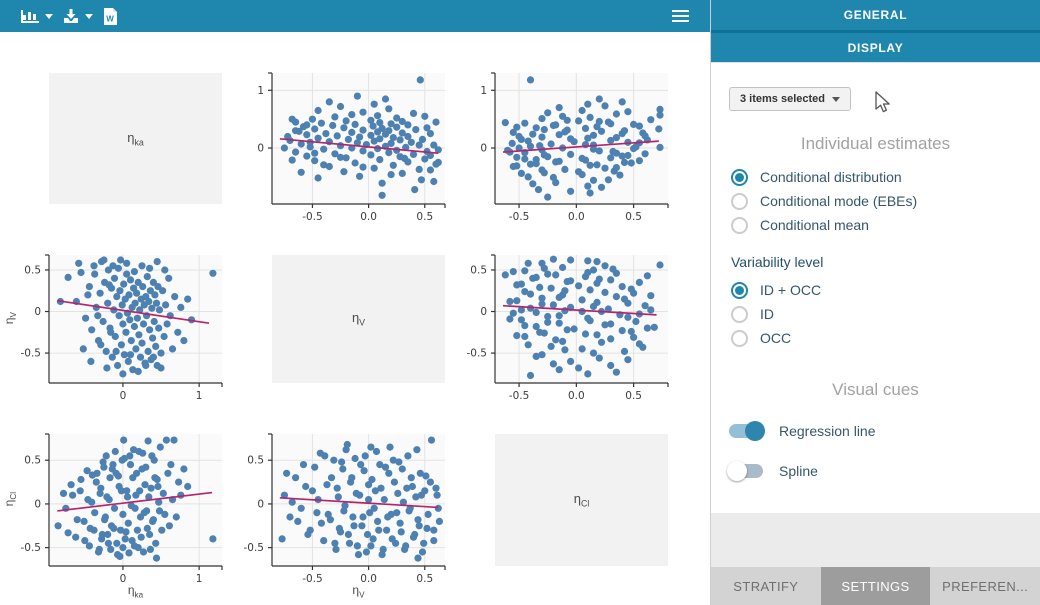 This screenshot has height=605, width=1040. I want to click on x-axis-title-eta-v: ηV, so click(358, 591).